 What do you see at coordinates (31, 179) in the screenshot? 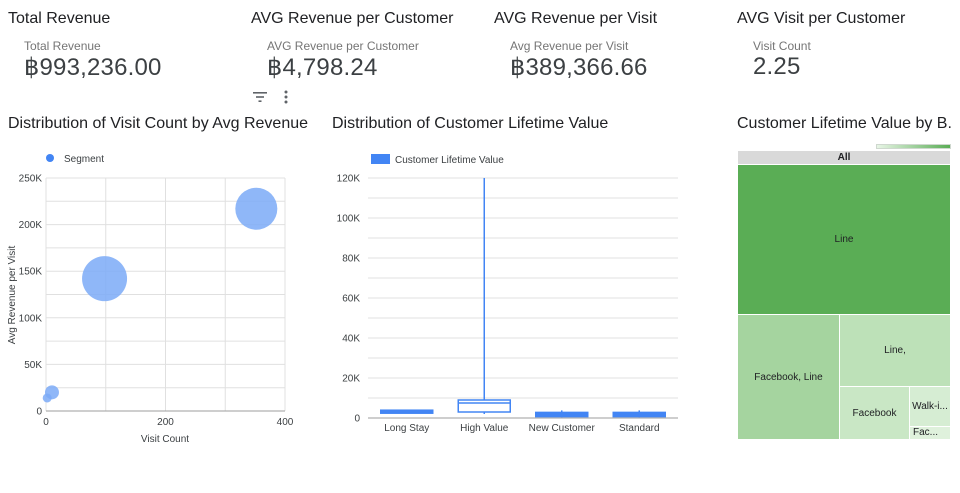
I see `y-tick-label: 250K` at bounding box center [31, 179].